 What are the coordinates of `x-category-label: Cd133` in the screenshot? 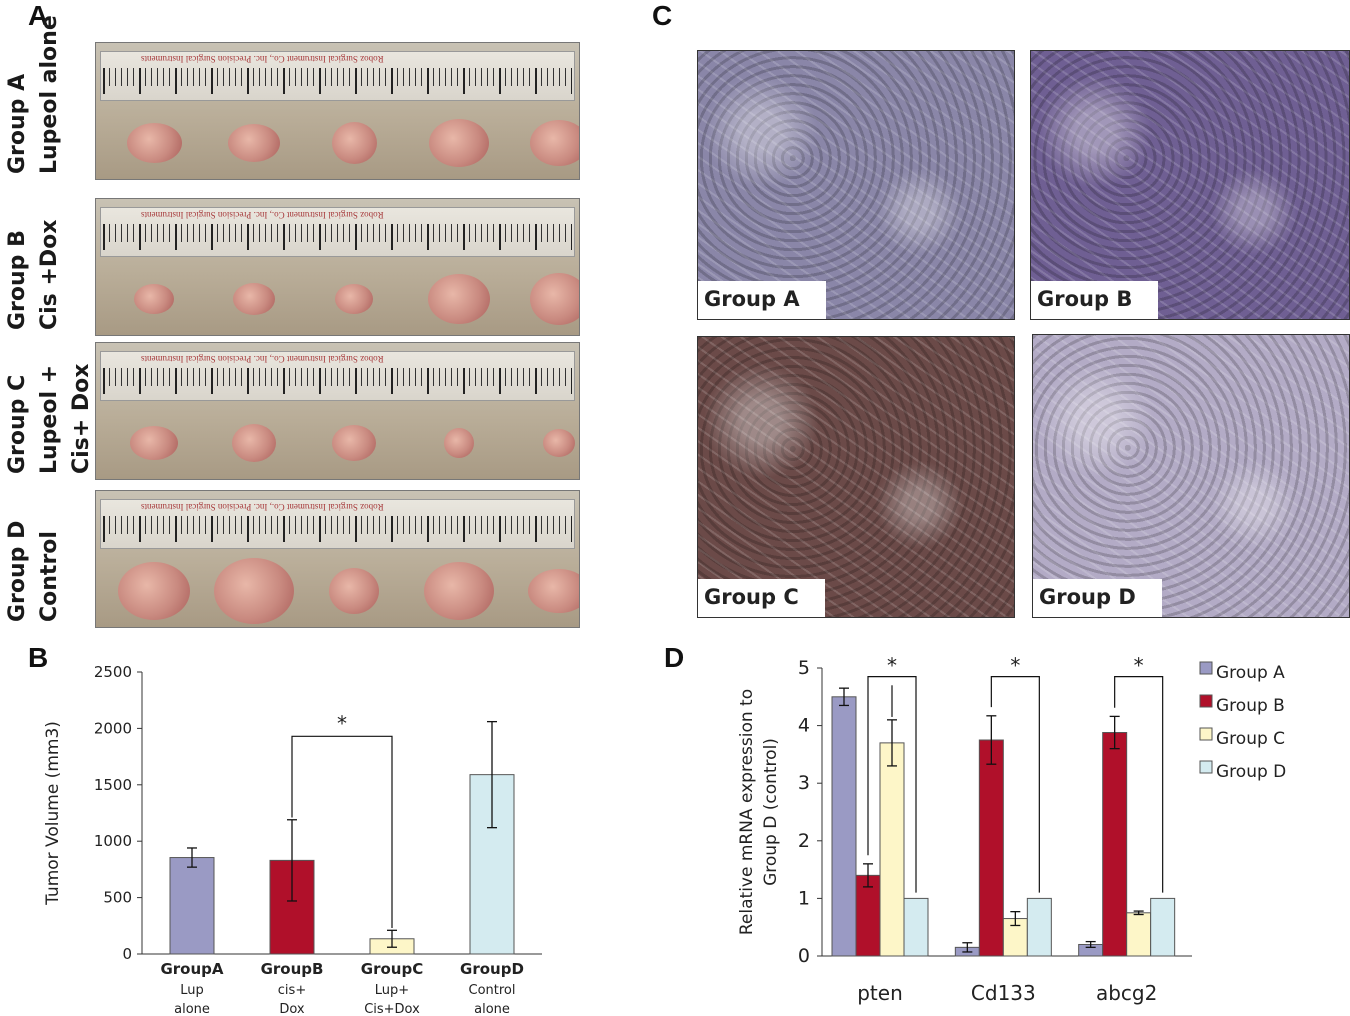 It's located at (1003, 993).